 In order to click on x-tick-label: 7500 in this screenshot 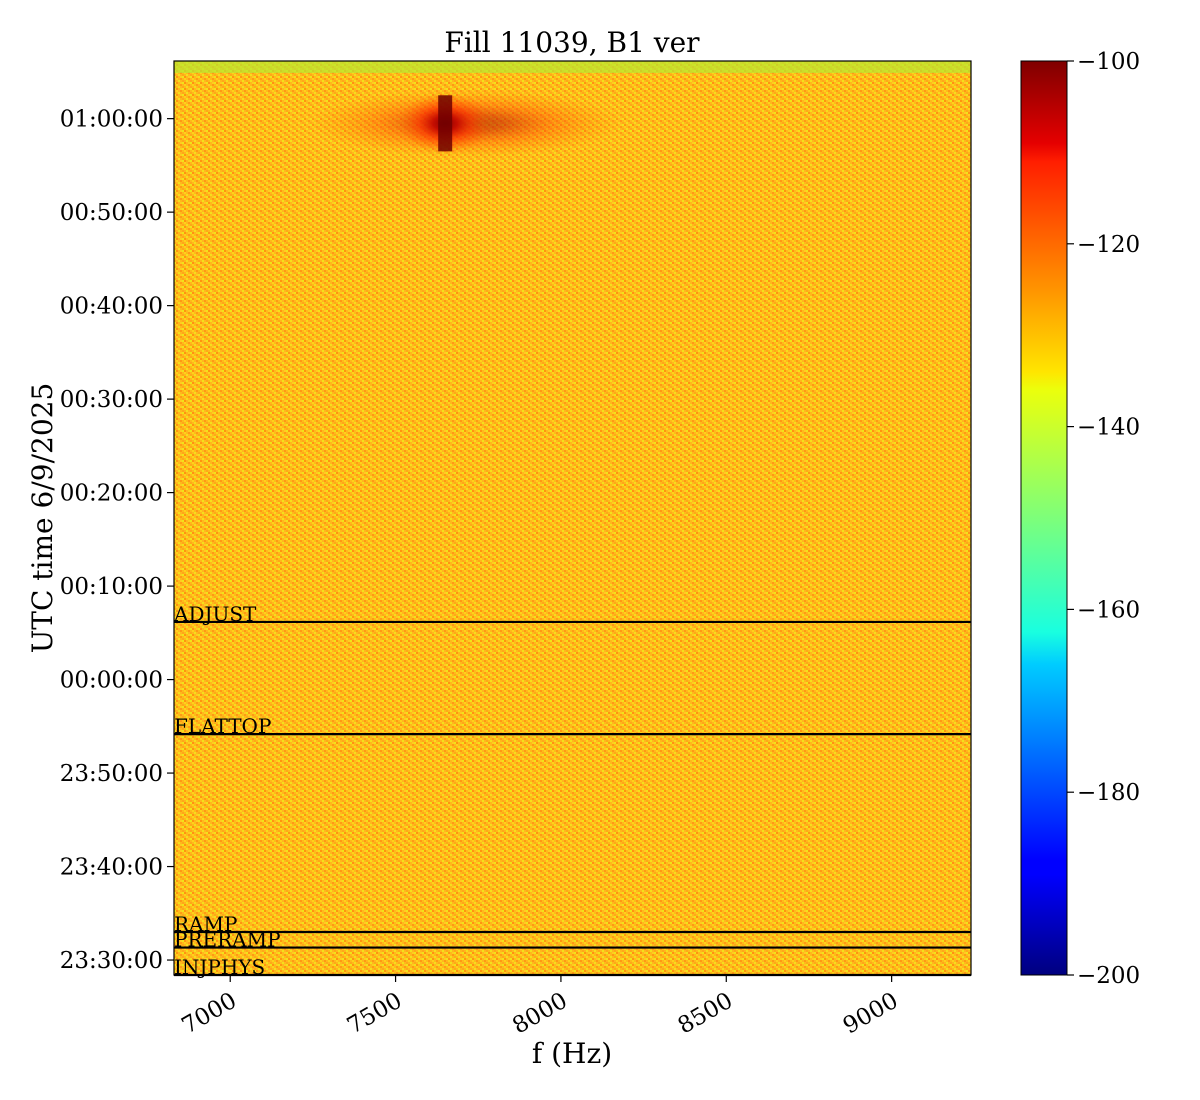, I will do `click(375, 1014)`.